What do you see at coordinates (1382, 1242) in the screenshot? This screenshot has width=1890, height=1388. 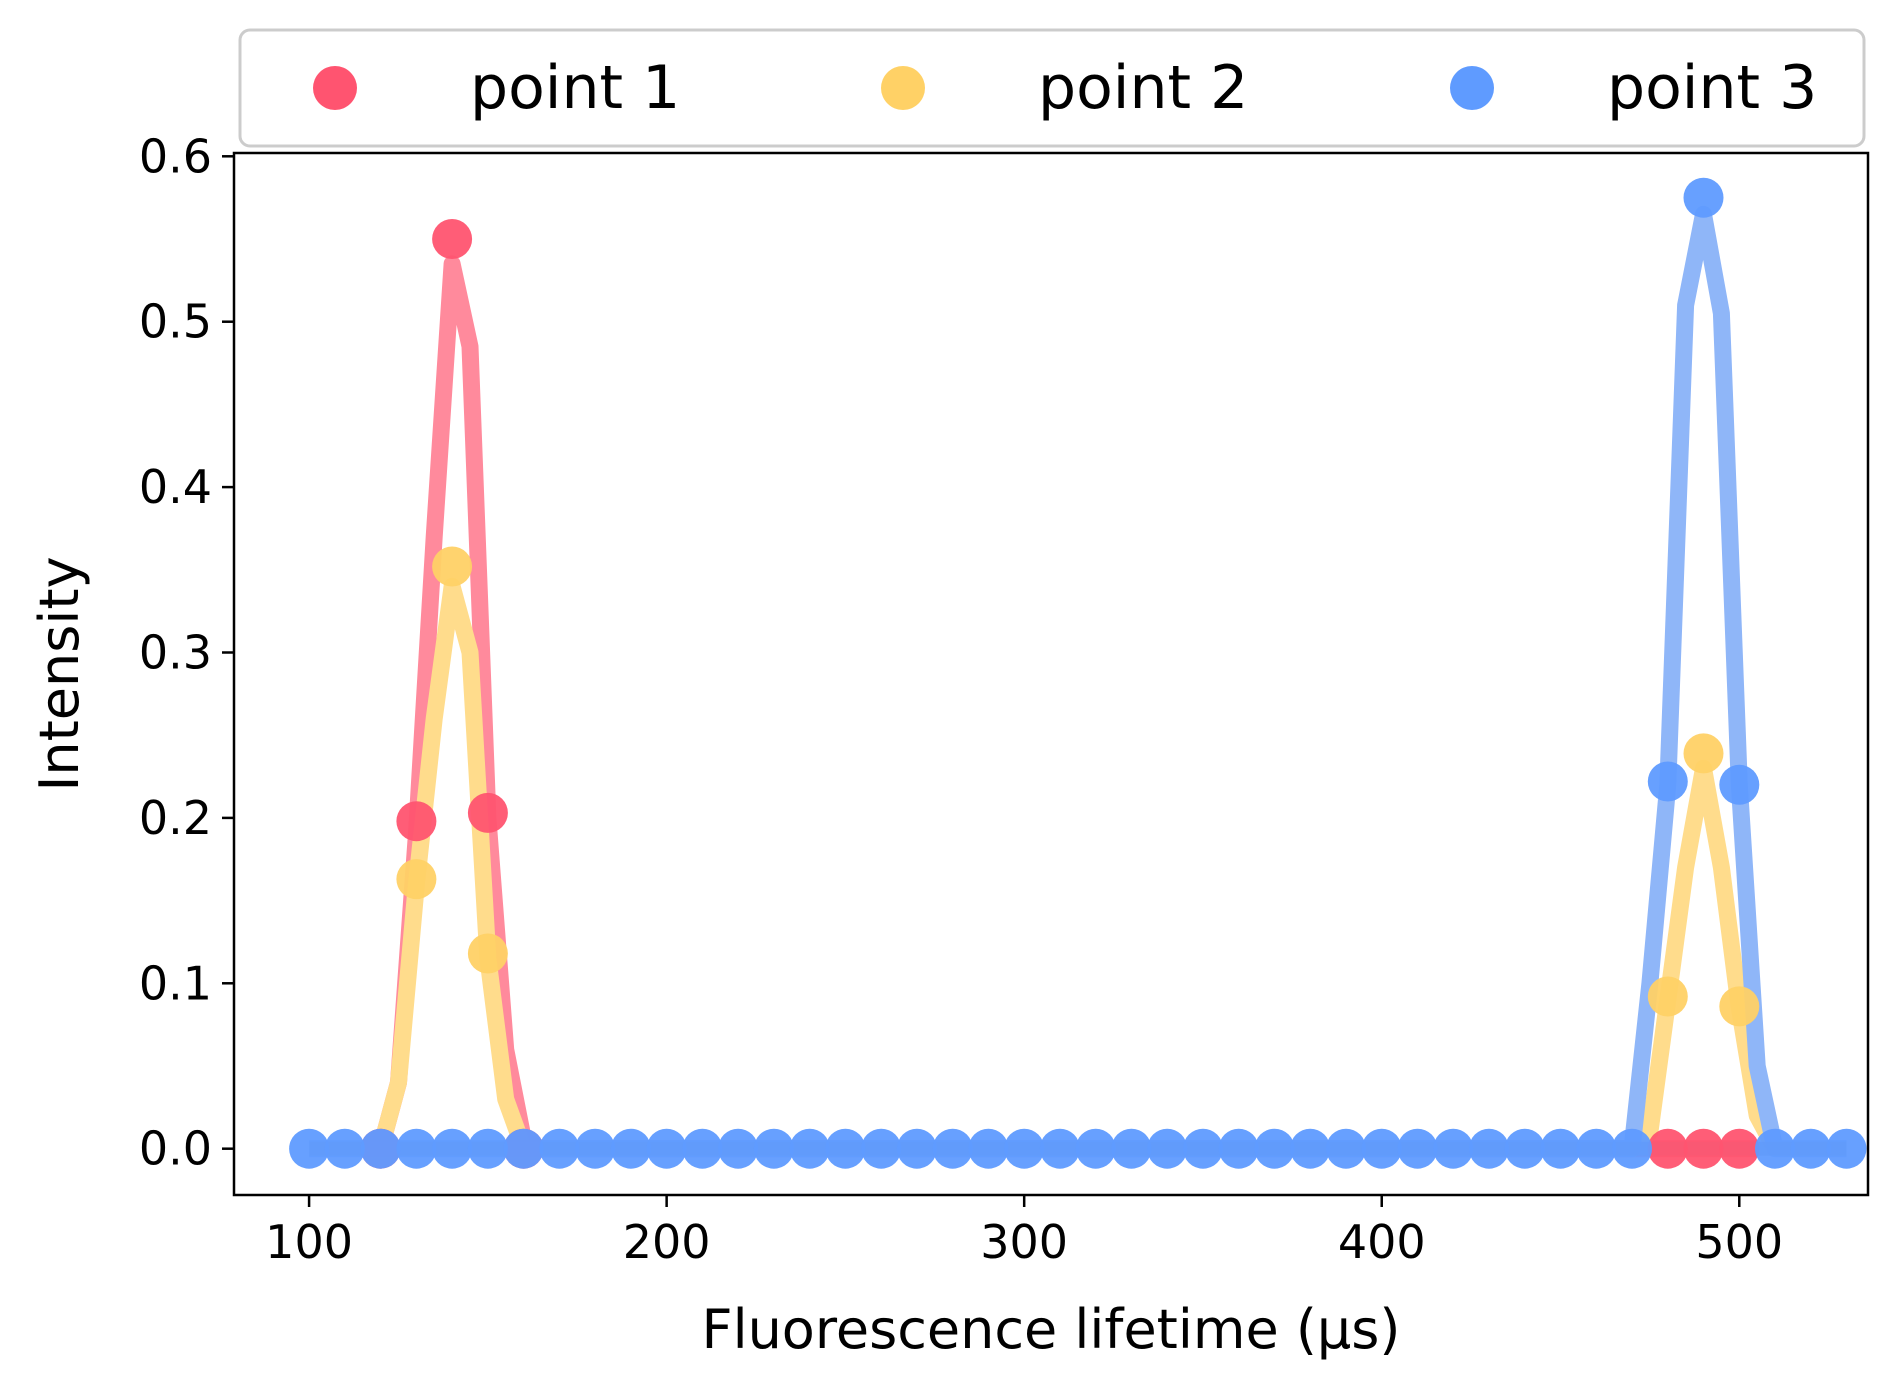 I see `x-tick-label: 400` at bounding box center [1382, 1242].